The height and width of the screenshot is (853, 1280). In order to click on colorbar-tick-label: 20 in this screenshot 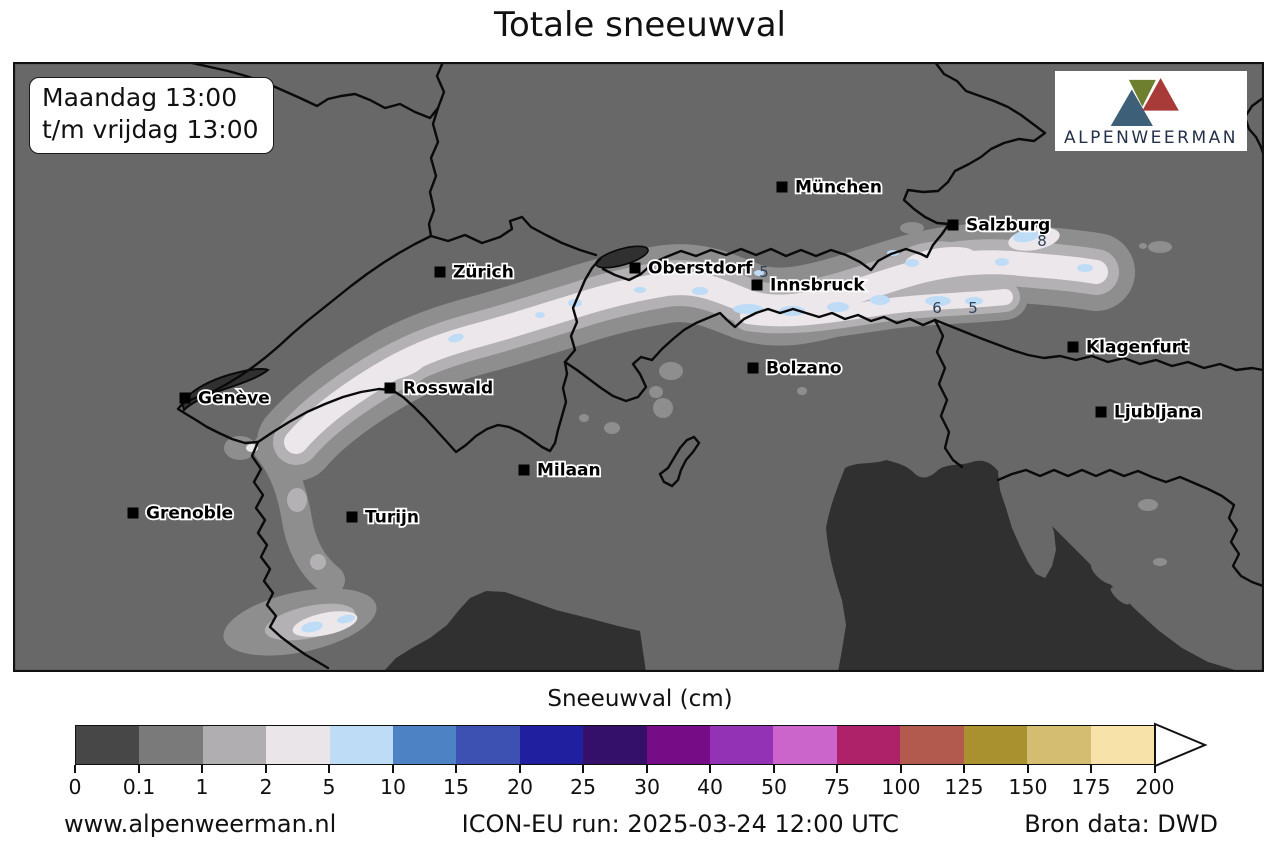, I will do `click(520, 787)`.